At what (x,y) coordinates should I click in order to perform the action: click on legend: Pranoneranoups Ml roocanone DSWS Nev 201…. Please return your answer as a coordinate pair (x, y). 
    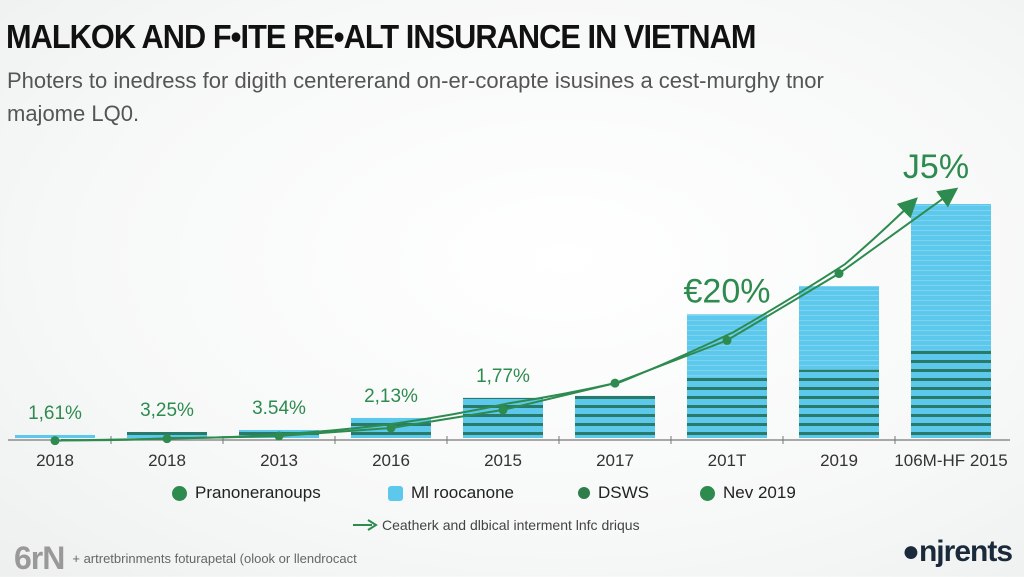
    Looking at the image, I should click on (512, 495).